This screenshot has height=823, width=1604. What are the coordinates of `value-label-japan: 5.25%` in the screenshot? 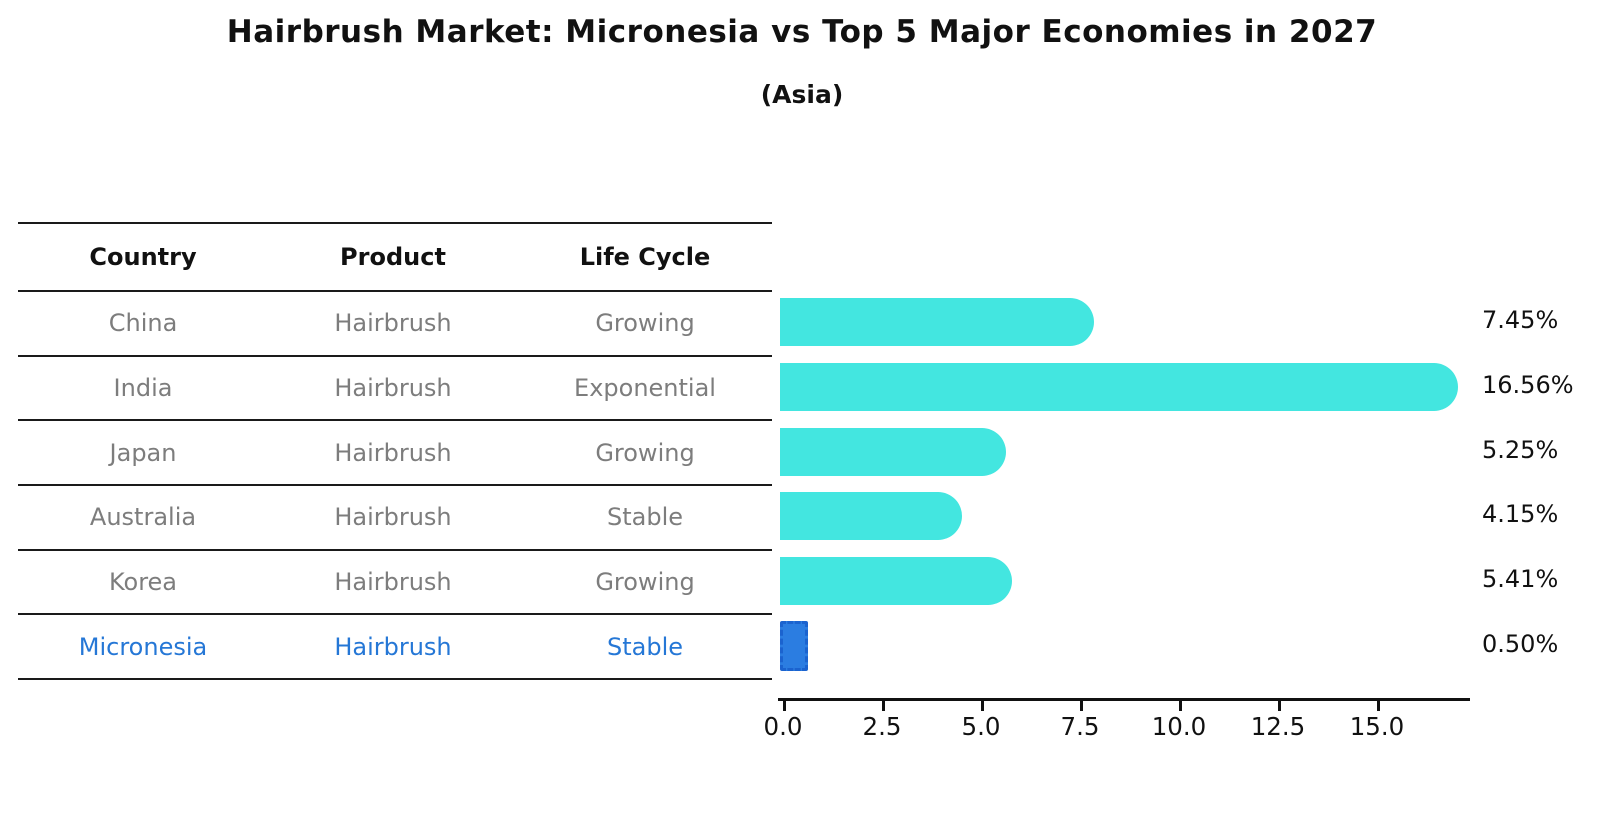 It's located at (1520, 449).